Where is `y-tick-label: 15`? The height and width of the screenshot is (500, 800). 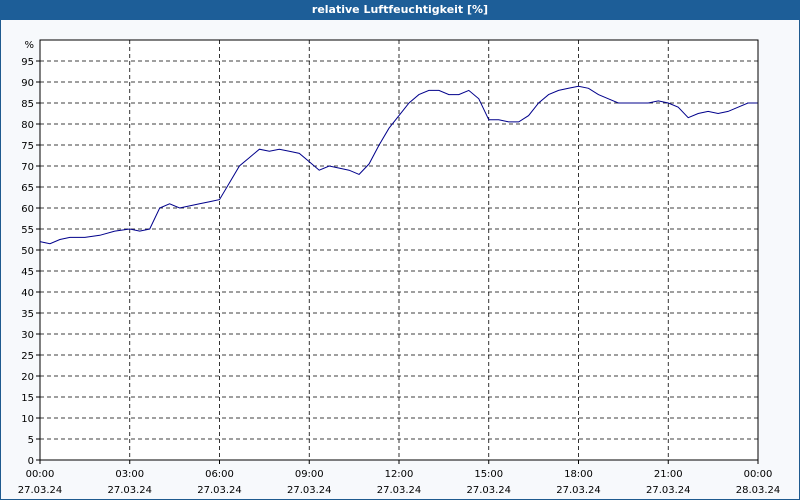
y-tick-label: 15 is located at coordinates (27, 398).